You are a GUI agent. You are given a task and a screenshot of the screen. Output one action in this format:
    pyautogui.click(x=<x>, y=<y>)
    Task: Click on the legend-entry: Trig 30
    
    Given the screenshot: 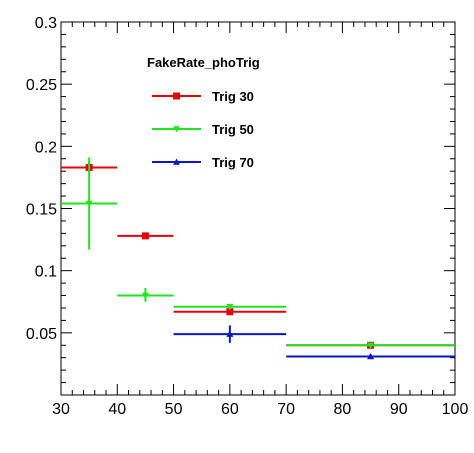 What is the action you would take?
    pyautogui.click(x=203, y=96)
    